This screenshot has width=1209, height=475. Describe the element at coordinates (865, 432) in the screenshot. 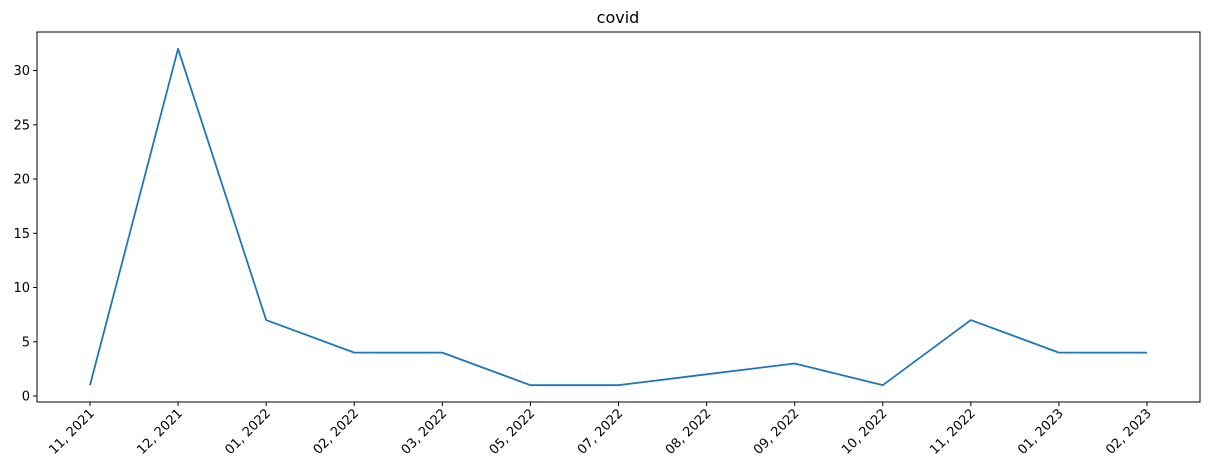

I see `x-tick-label-9: 10, 2022` at that location.